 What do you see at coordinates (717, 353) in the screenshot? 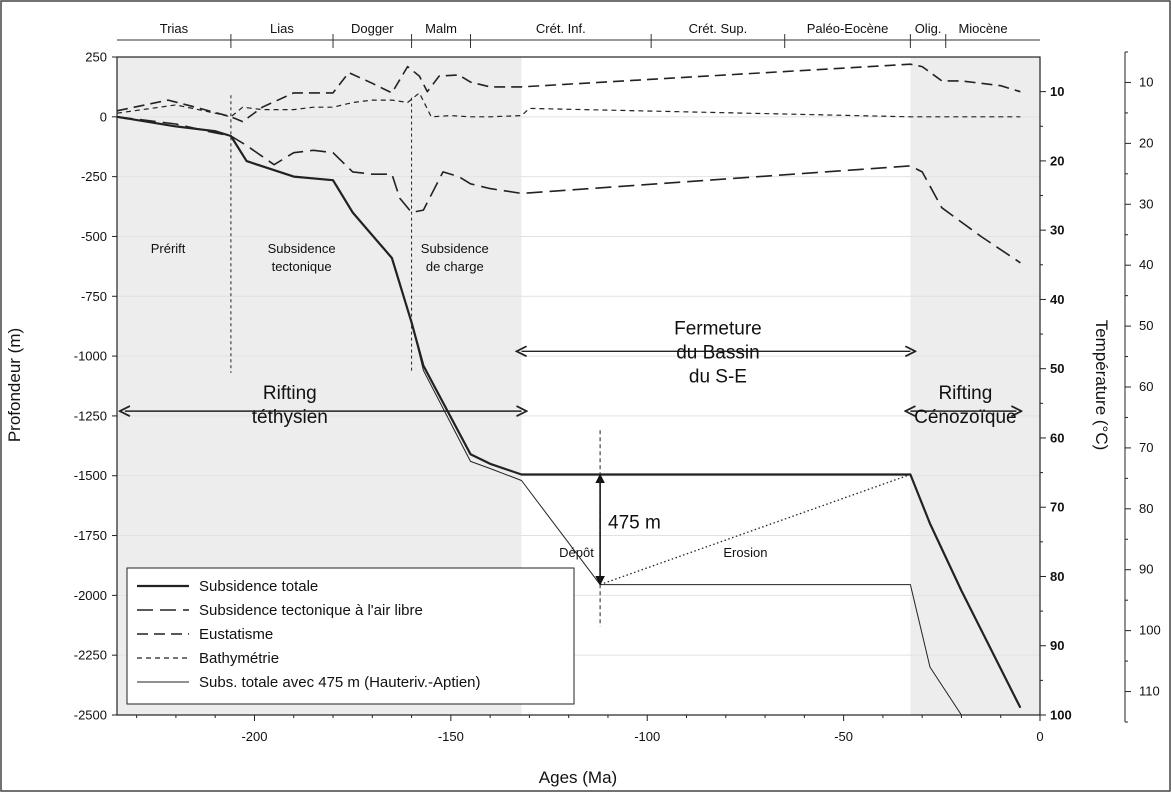
I see `annotation-label: du Bassin` at bounding box center [717, 353].